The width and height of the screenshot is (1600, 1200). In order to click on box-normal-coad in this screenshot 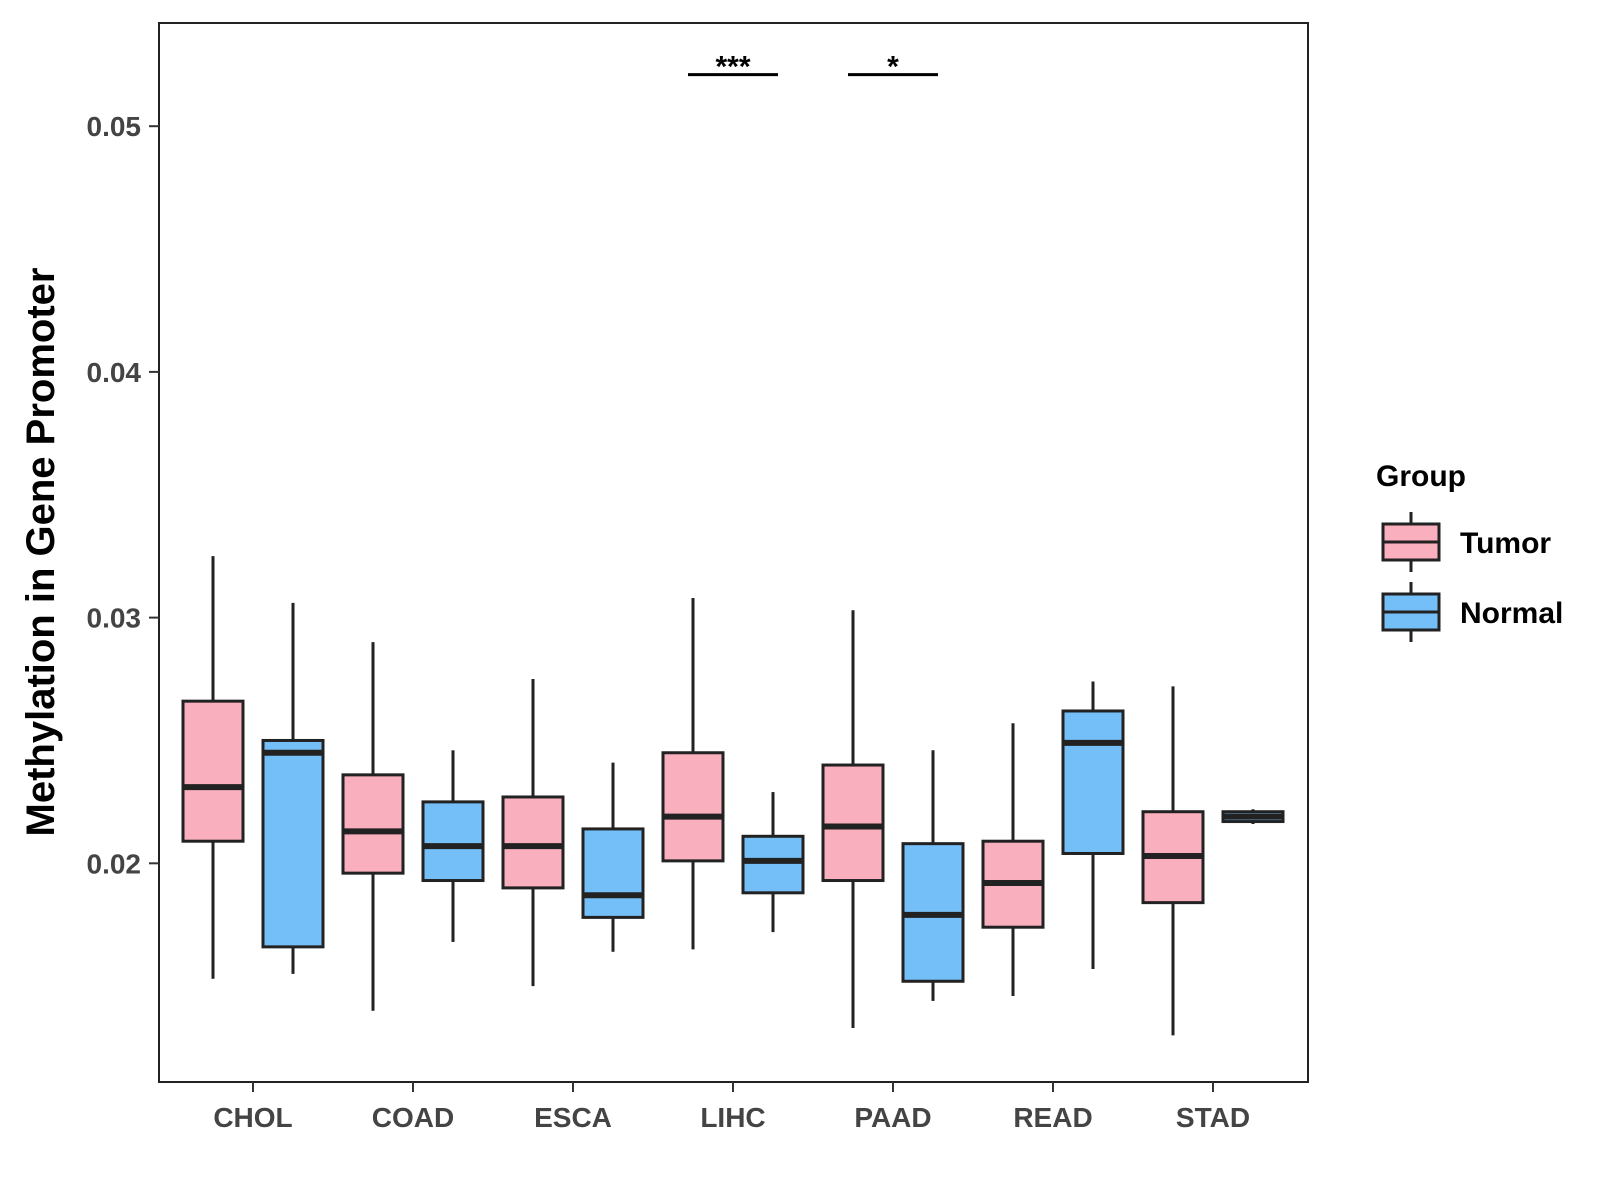, I will do `click(453, 846)`.